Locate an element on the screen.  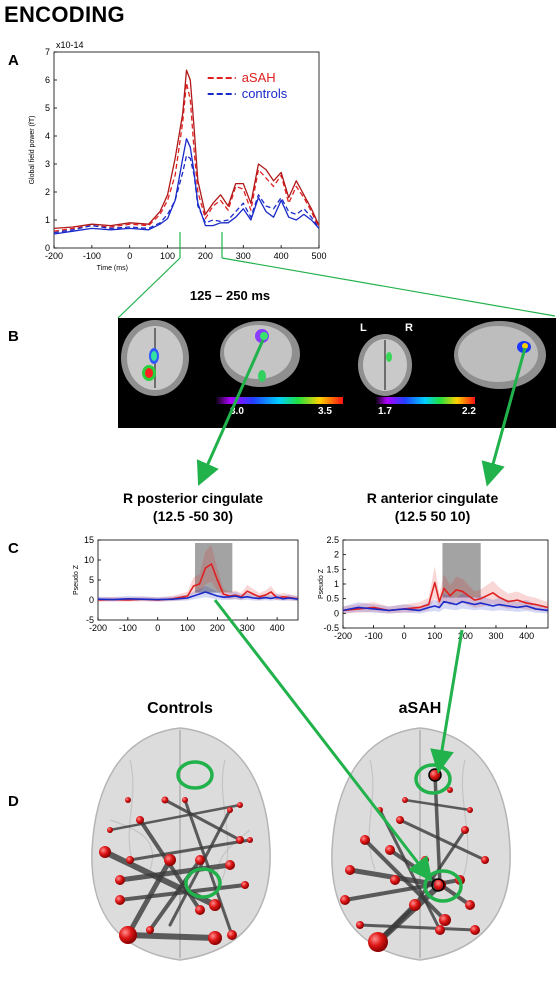
y-axis-label: Global field power (fT) is located at coordinates (32, 150).